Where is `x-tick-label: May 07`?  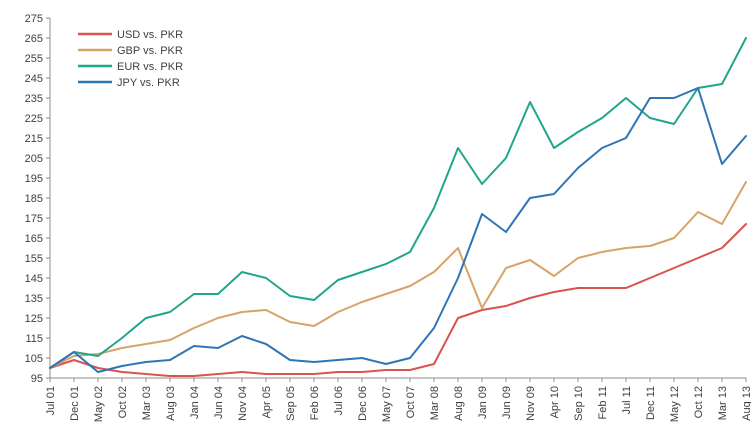 x-tick-label: May 07 is located at coordinates (387, 404).